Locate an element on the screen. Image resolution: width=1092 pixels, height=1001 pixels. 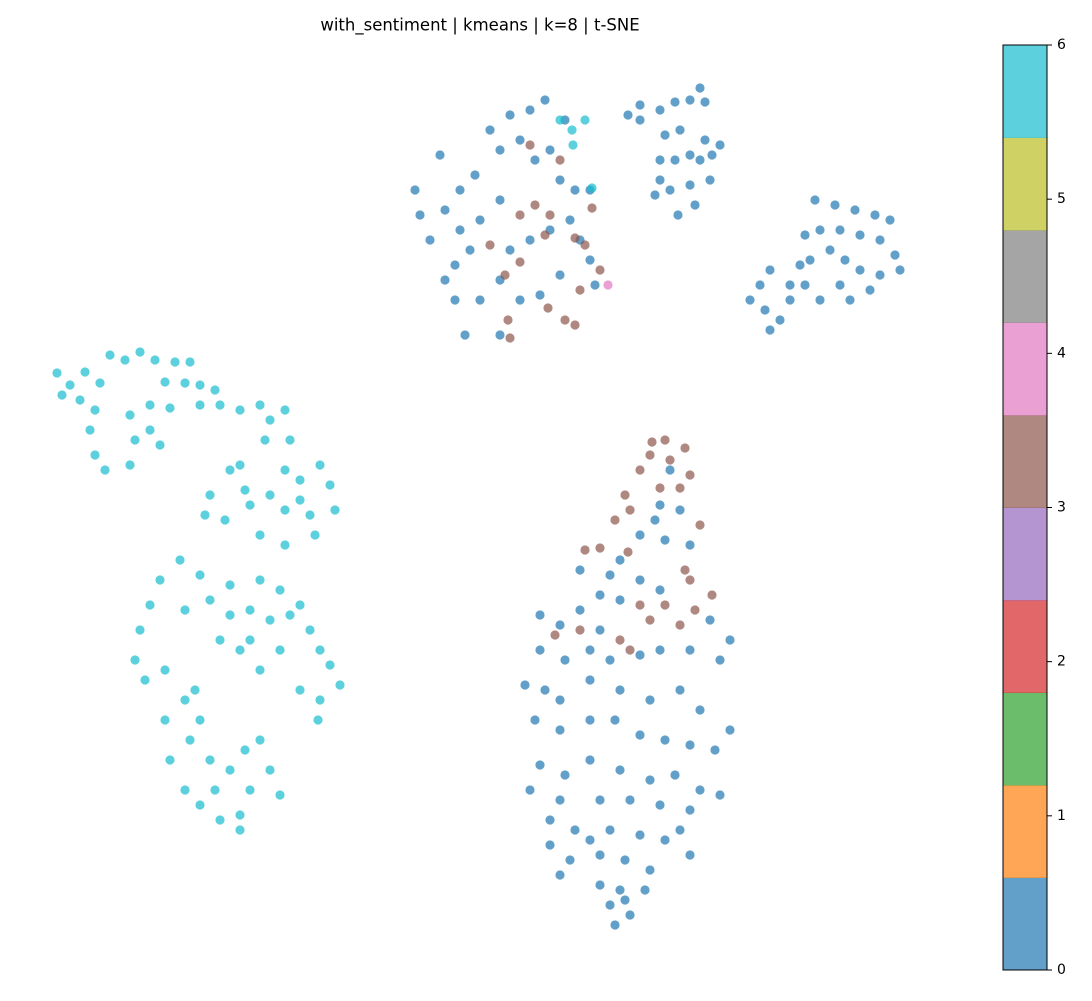
colorbar-tick-label: 1 is located at coordinates (1061, 816).